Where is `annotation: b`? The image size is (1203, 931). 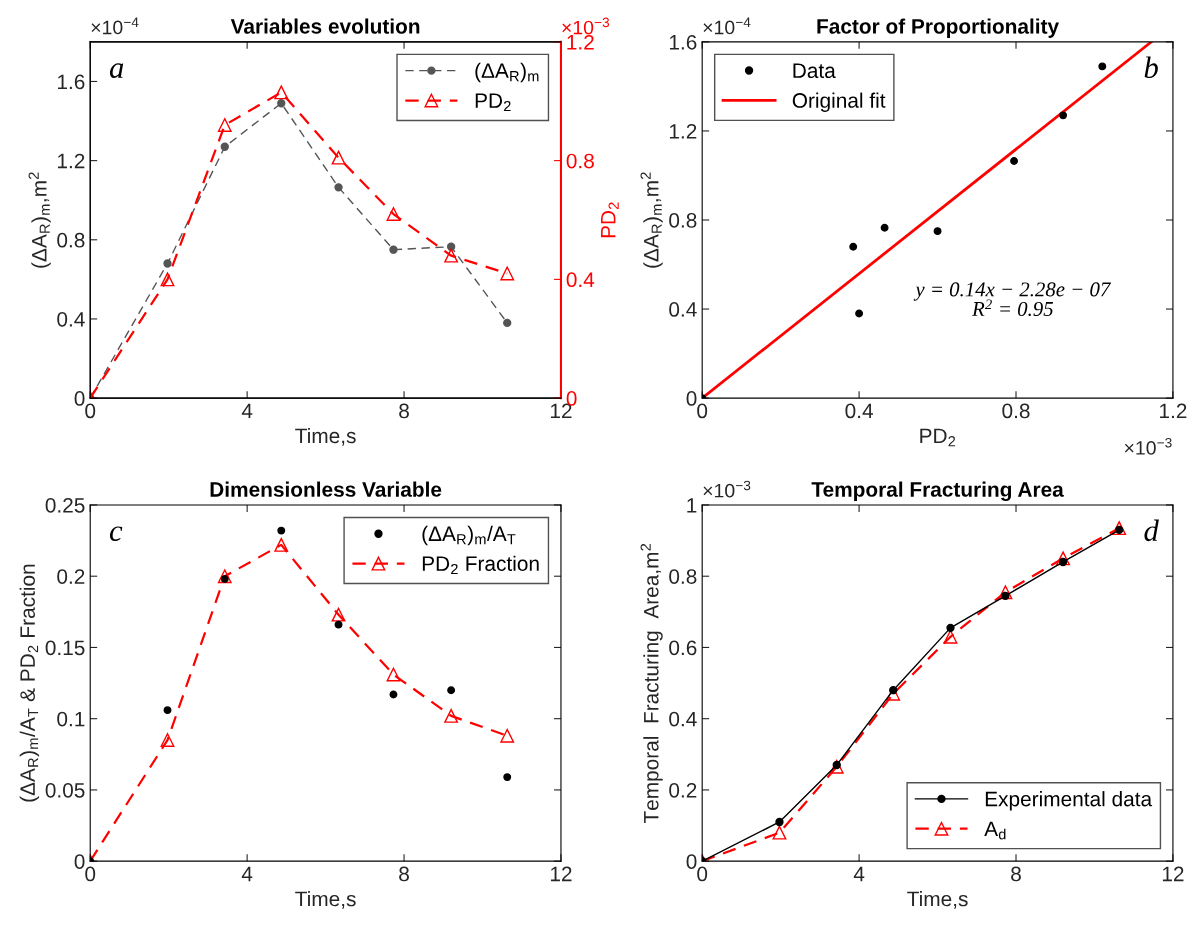 annotation: b is located at coordinates (1151, 67).